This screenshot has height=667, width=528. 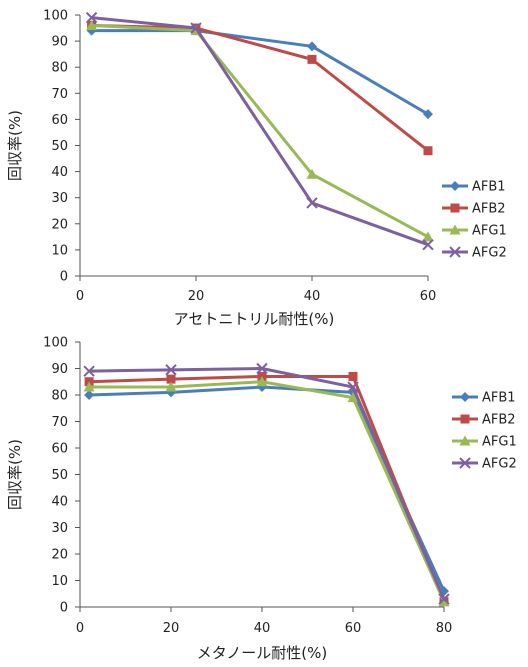 What do you see at coordinates (254, 319) in the screenshot?
I see `x-axis-title: アセトニトリル耐性(%)` at bounding box center [254, 319].